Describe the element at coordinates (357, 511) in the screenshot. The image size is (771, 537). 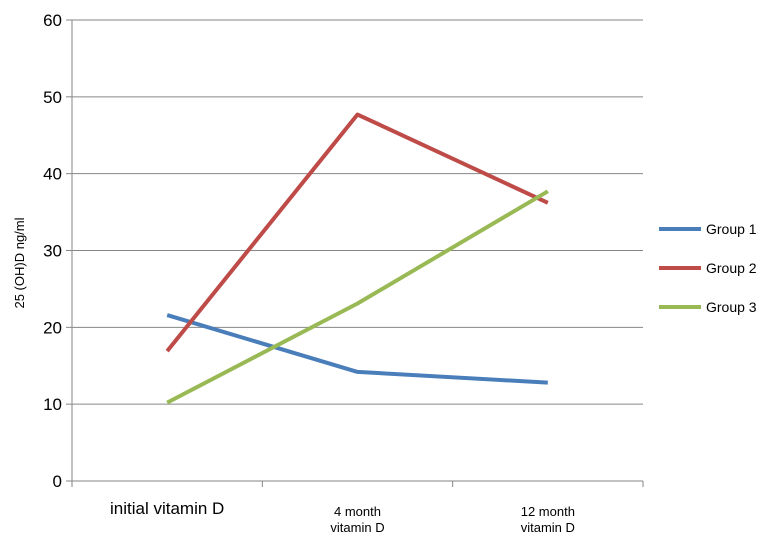
I see `x-tick-label-line: 4 month` at that location.